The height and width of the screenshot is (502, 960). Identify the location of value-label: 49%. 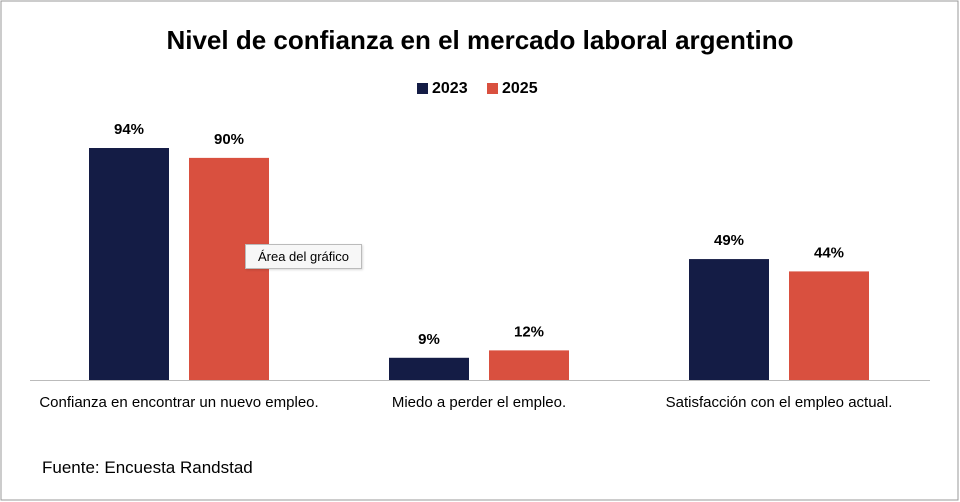
(729, 240).